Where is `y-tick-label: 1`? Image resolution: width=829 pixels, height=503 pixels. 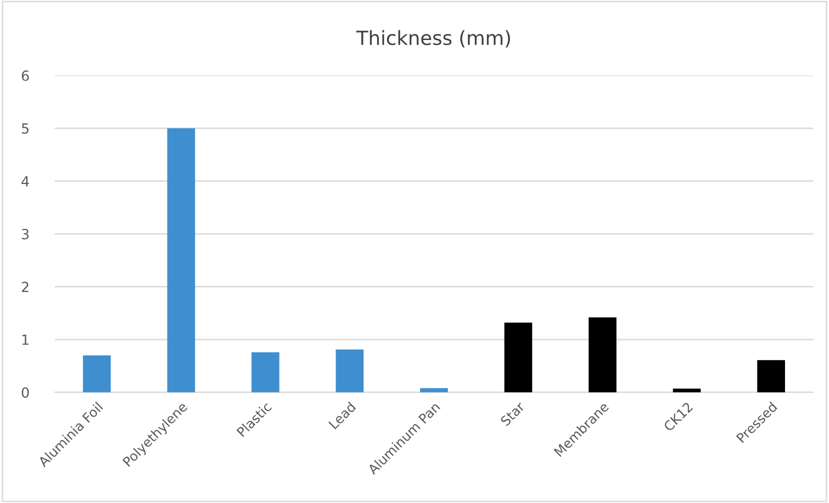 y-tick-label: 1 is located at coordinates (25, 339).